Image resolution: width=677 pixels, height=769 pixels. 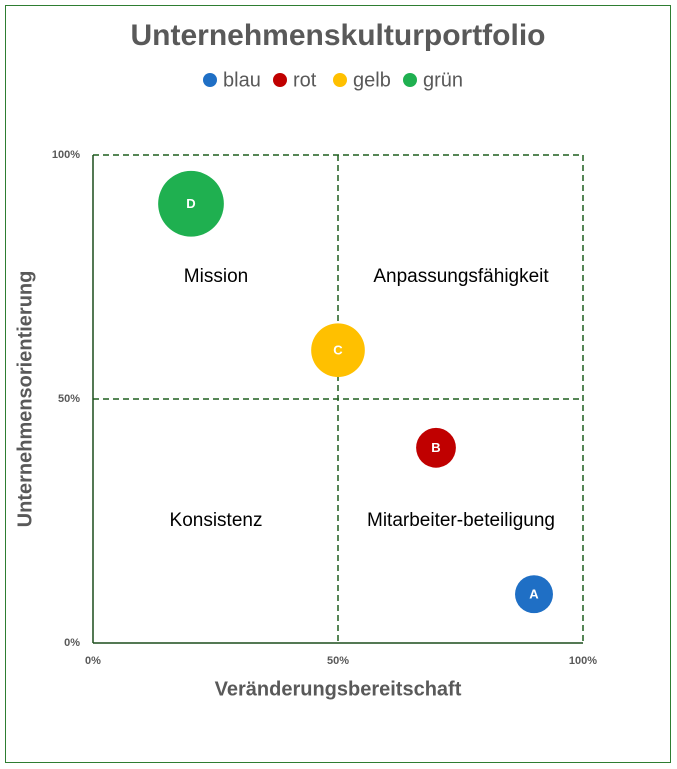 What do you see at coordinates (338, 661) in the screenshot?
I see `x-tick-label: 50%` at bounding box center [338, 661].